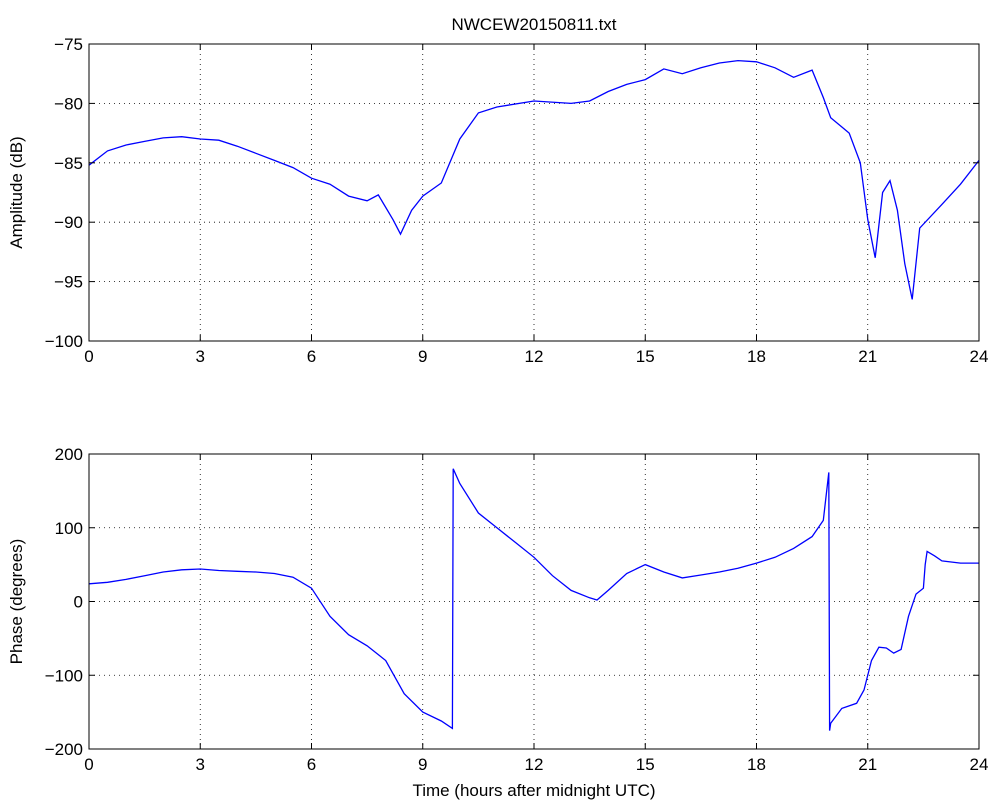 This screenshot has width=998, height=806. Describe the element at coordinates (64, 675) in the screenshot. I see `phase-ytick-label: −100` at that location.